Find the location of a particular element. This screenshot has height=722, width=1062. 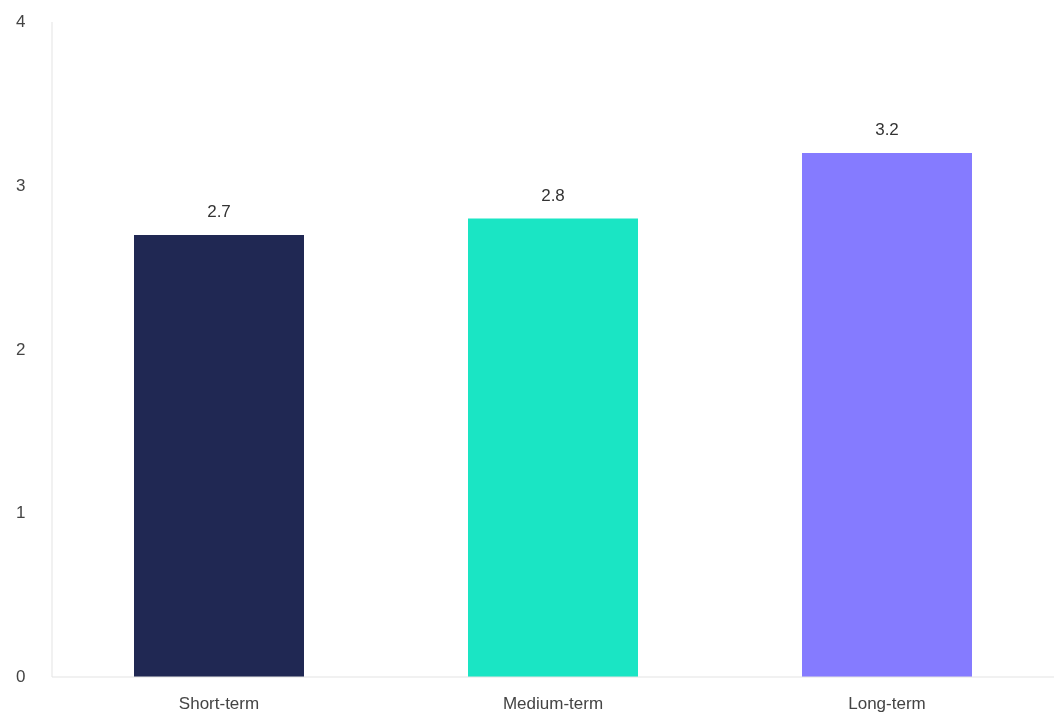

y-tick-label: 4 is located at coordinates (21, 21).